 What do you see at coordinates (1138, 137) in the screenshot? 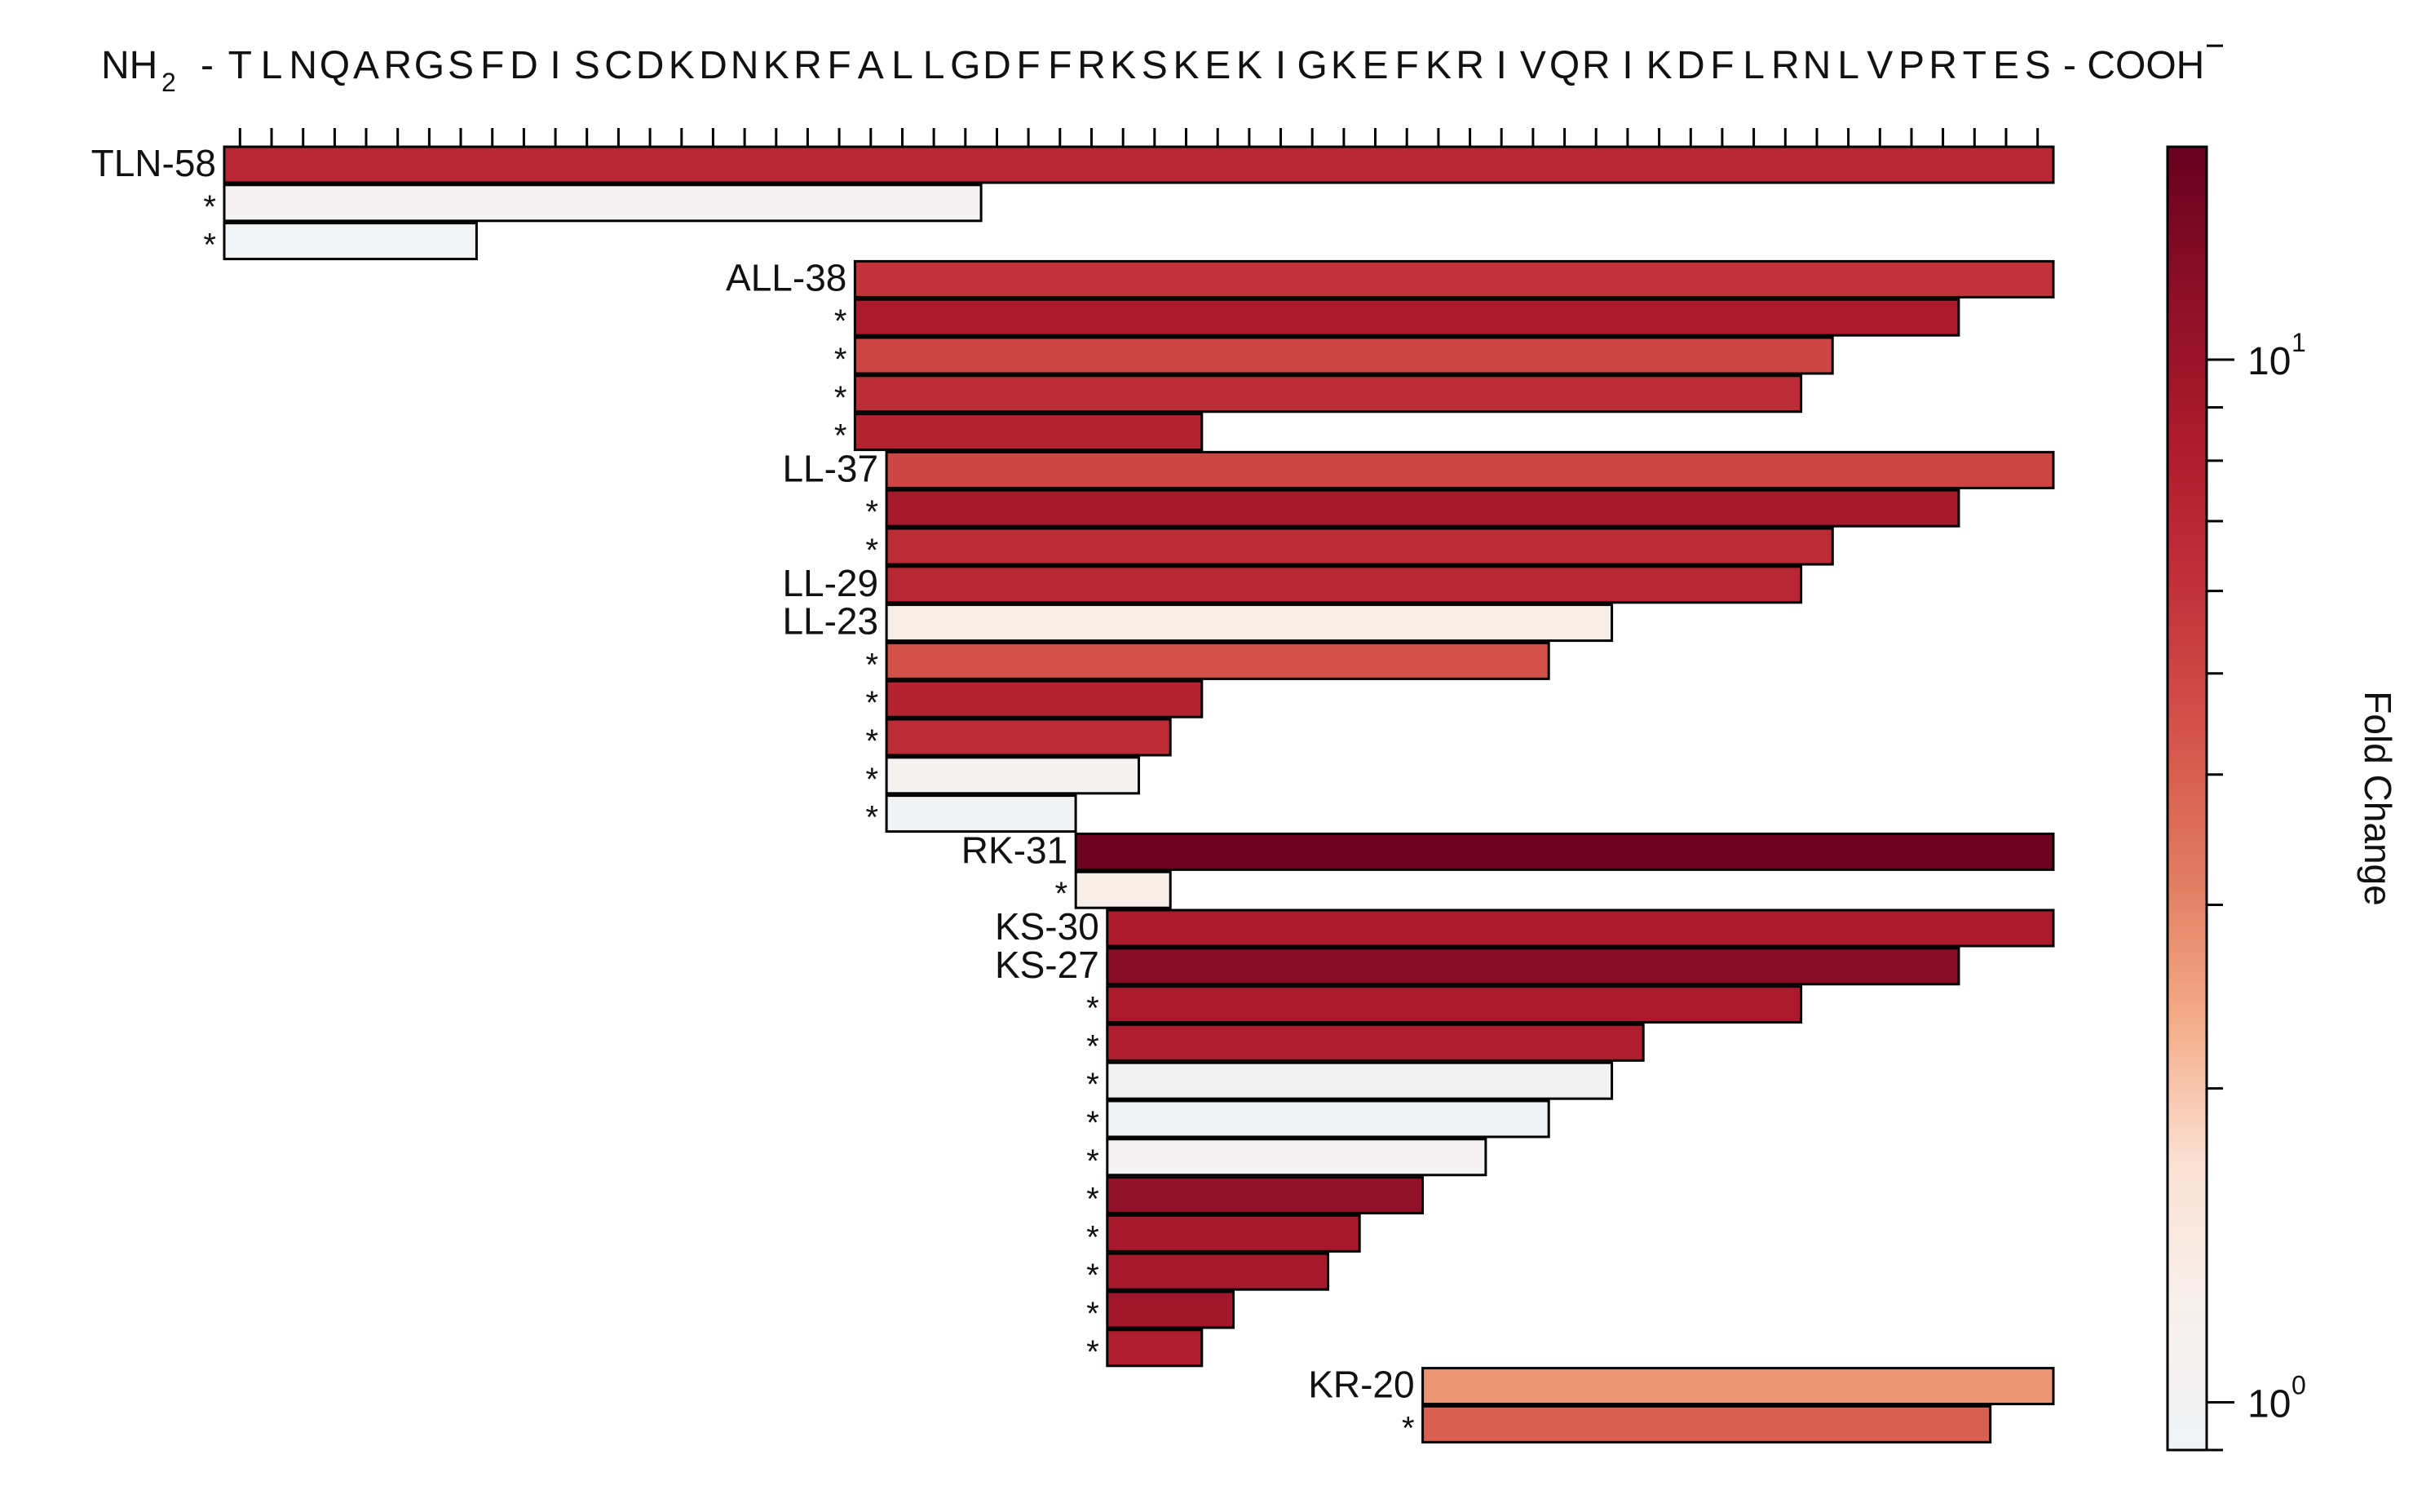
I see `residue-ticks` at bounding box center [1138, 137].